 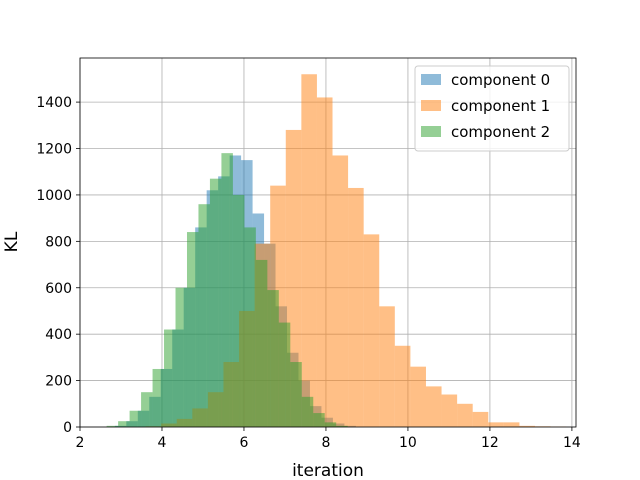 What do you see at coordinates (328, 470) in the screenshot?
I see `x-axis-label: iteration` at bounding box center [328, 470].